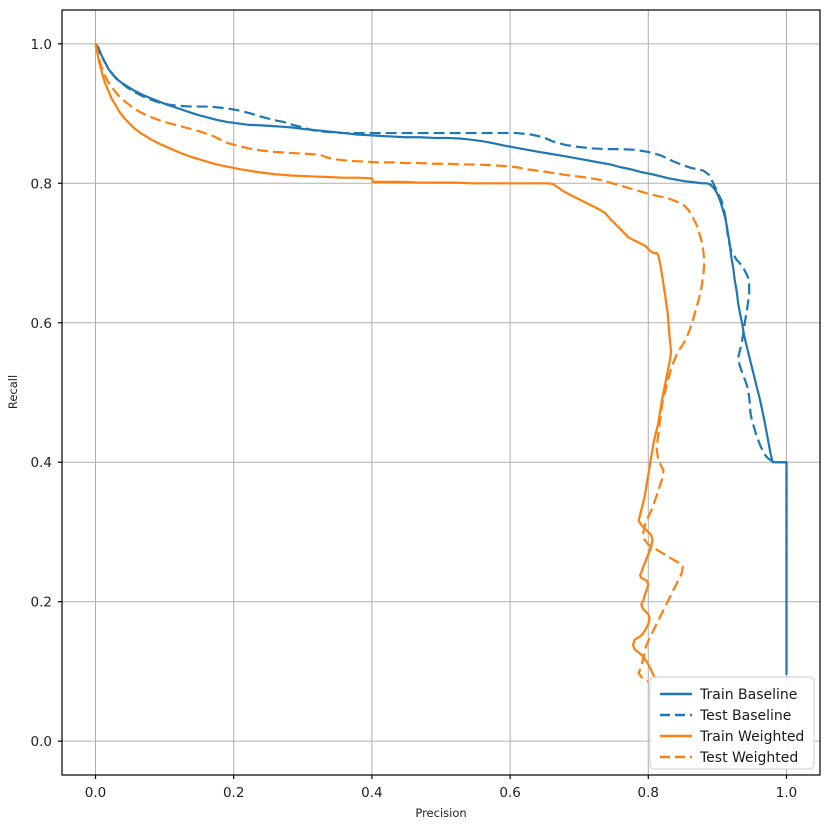 The height and width of the screenshot is (833, 839). I want to click on y-tick-label: 0.4, so click(41, 463).